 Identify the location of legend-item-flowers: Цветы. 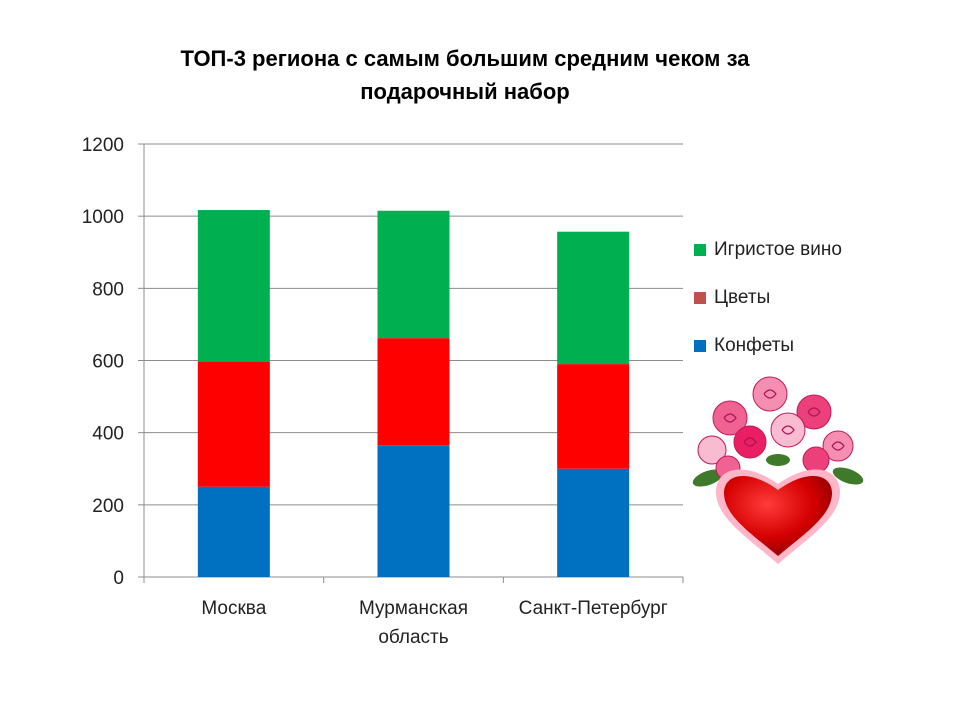
(768, 298).